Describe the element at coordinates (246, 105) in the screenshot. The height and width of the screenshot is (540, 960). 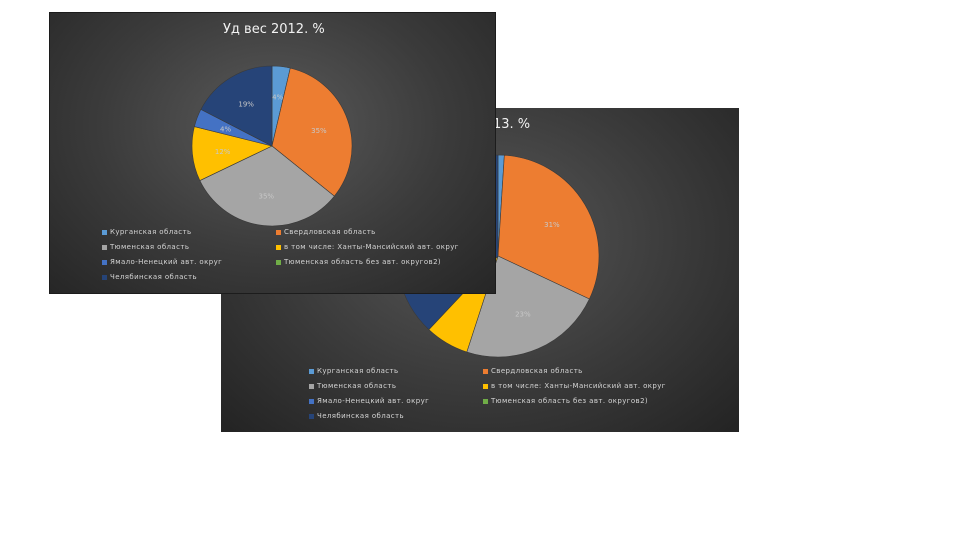
I see `chart-2012-data-label-6: 19%` at that location.